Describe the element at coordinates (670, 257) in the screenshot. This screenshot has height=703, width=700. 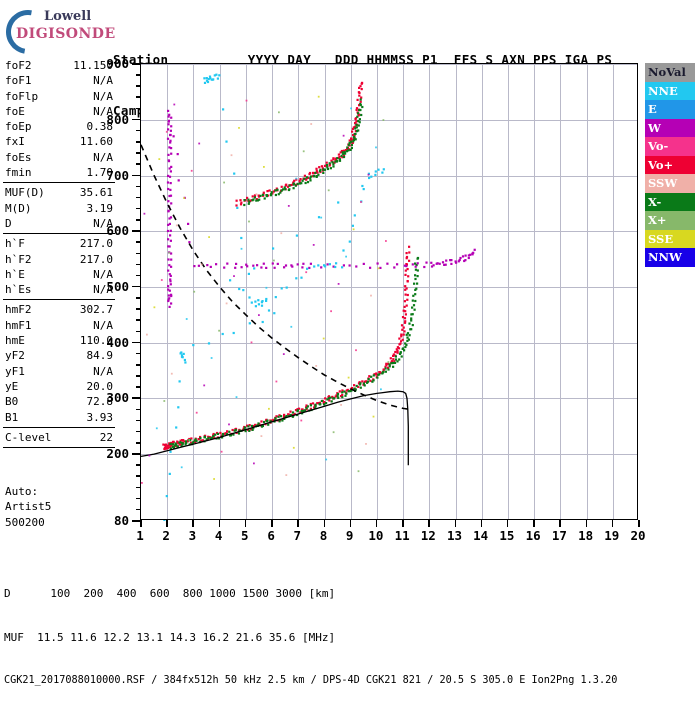
I see `legend-item-nnw: NNW` at that location.